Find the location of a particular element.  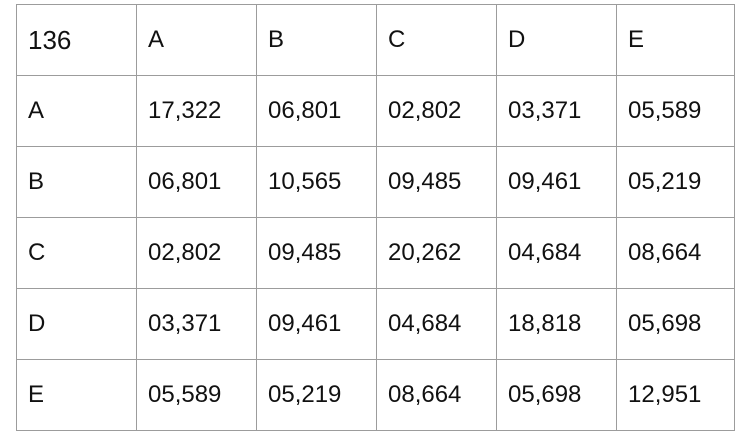

corner-cell: 136 is located at coordinates (76, 40).